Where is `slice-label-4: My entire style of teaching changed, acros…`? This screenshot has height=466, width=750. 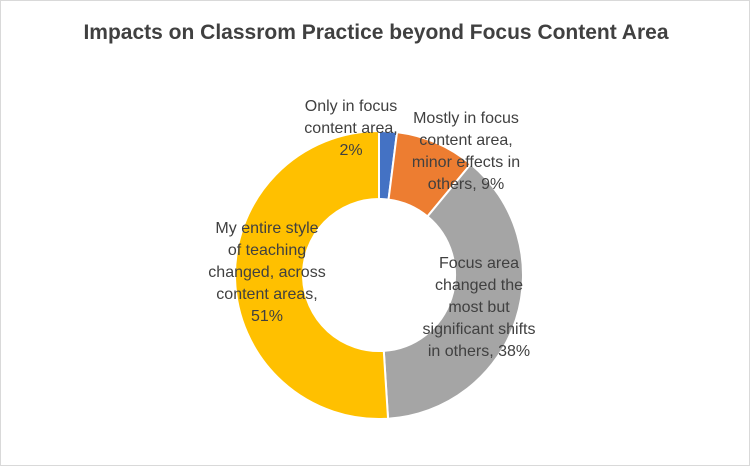
slice-label-4: My entire style of teaching changed, acros… is located at coordinates (266, 272).